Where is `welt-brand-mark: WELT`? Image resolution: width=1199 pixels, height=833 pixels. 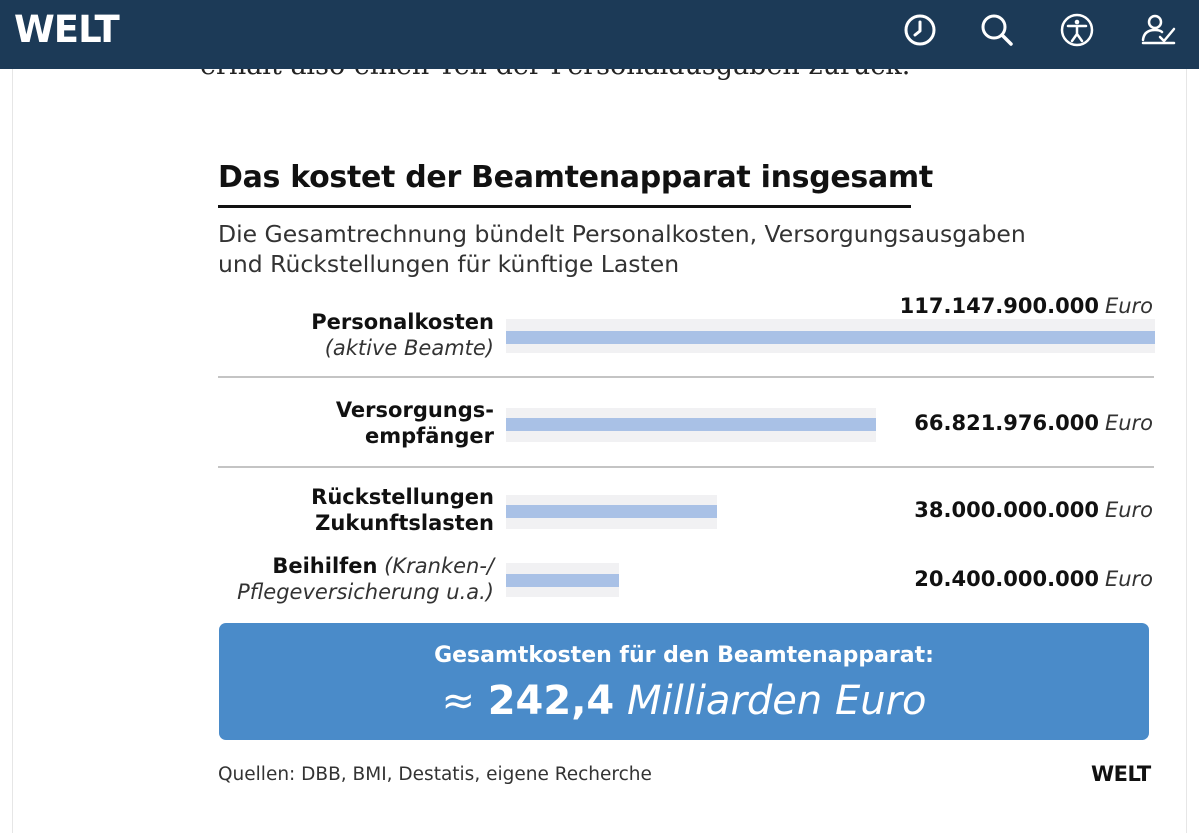
welt-brand-mark: WELT is located at coordinates (1121, 774).